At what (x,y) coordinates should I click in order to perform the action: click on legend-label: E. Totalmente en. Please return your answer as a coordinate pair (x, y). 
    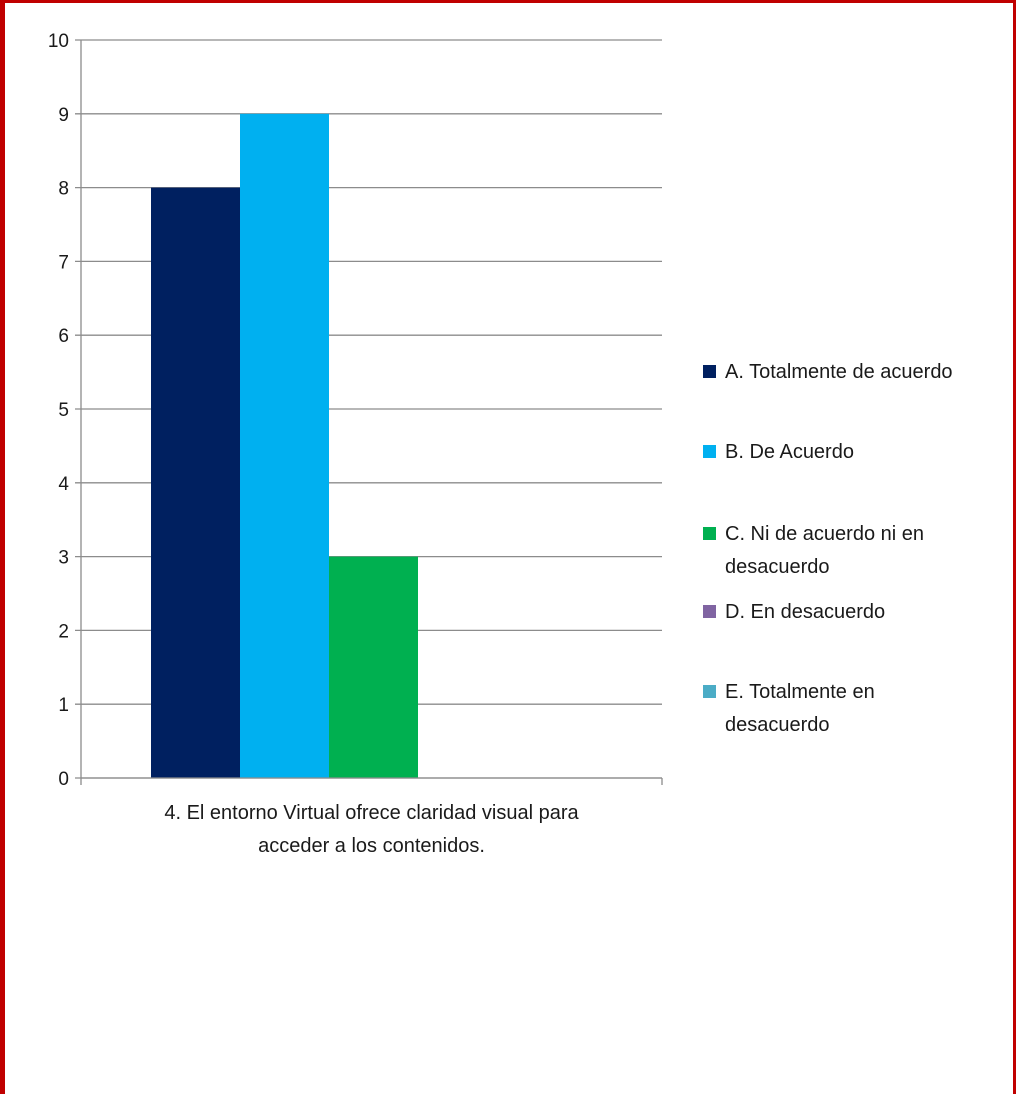
    Looking at the image, I should click on (800, 692).